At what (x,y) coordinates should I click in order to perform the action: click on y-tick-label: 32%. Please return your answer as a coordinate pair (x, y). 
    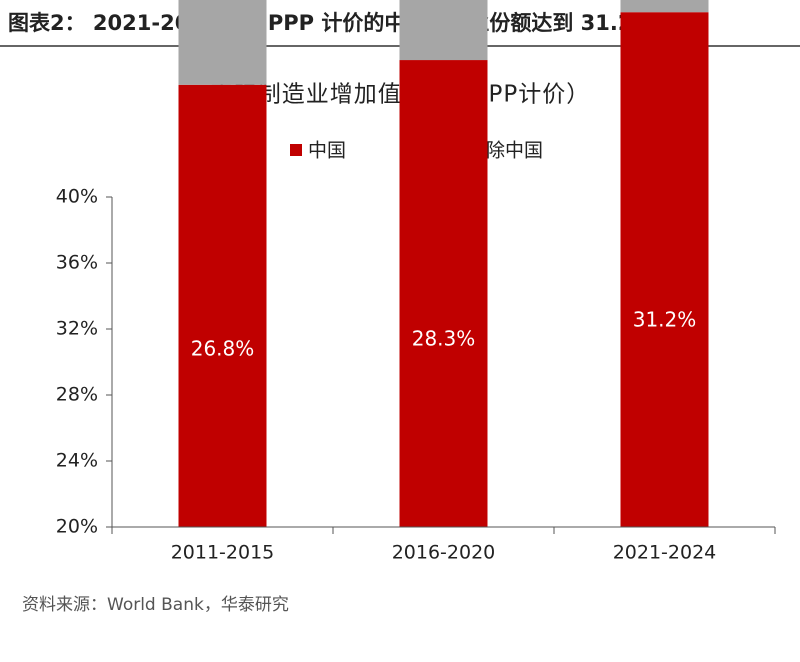
    Looking at the image, I should click on (77, 329).